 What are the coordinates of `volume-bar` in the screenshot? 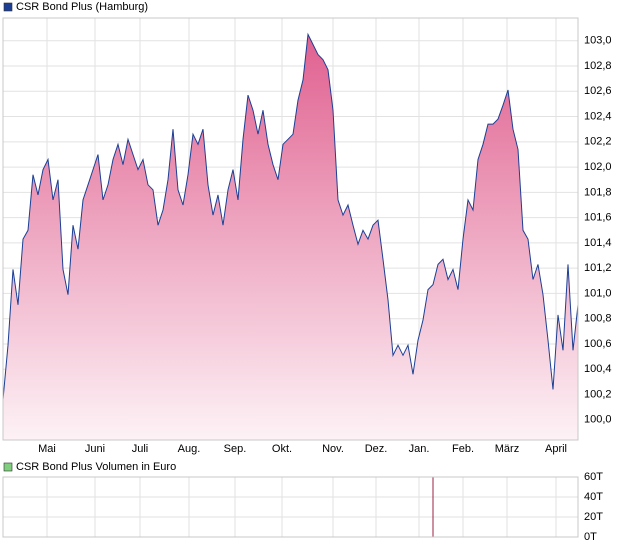 It's located at (433, 507).